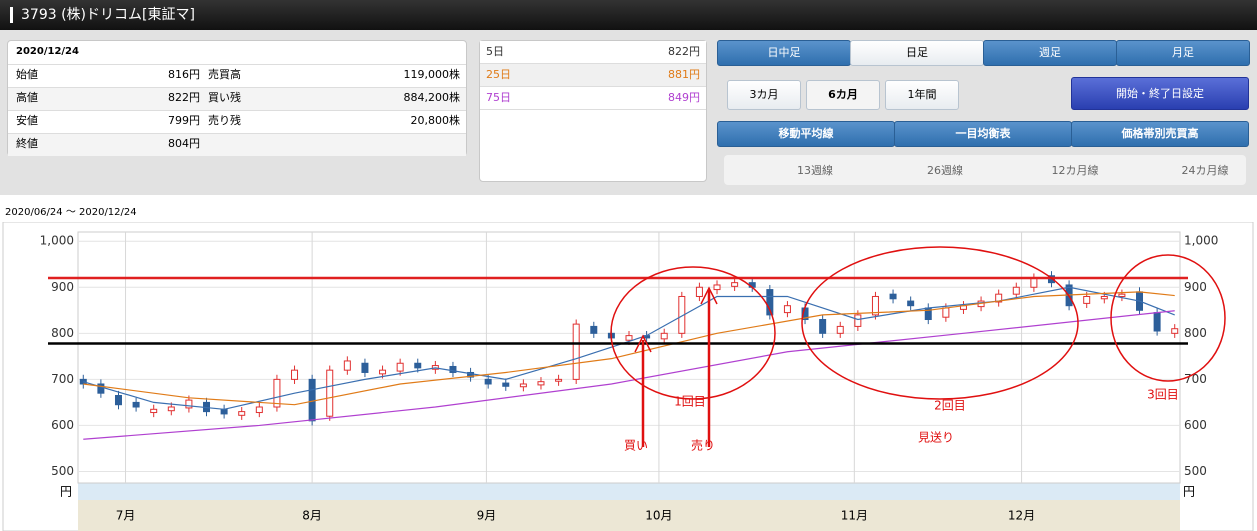  I want to click on title: 3793 (株)ドリコム[東証マ], so click(102, 15).